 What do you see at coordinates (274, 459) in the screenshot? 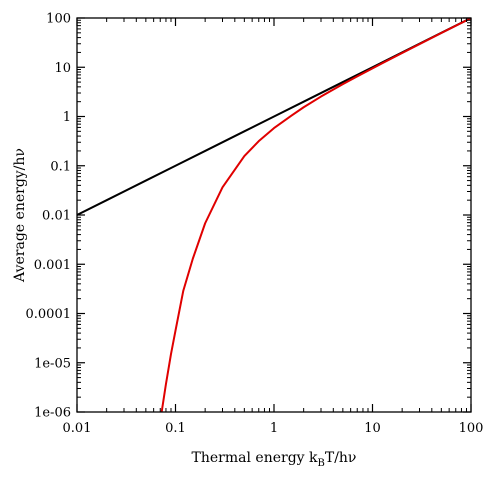
I see `x-axis-label: Thermal energy kBT/hν` at bounding box center [274, 459].